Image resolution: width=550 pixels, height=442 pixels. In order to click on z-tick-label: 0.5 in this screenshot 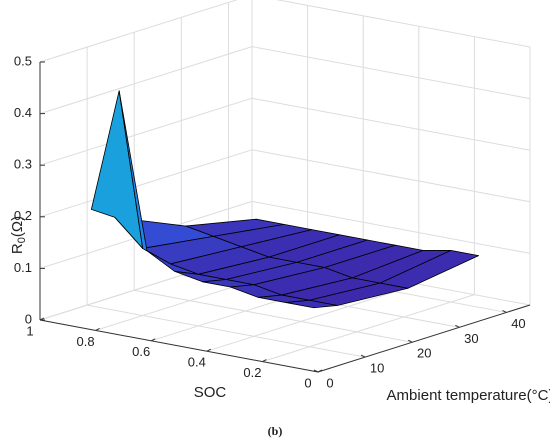, I will do `click(23, 60)`.